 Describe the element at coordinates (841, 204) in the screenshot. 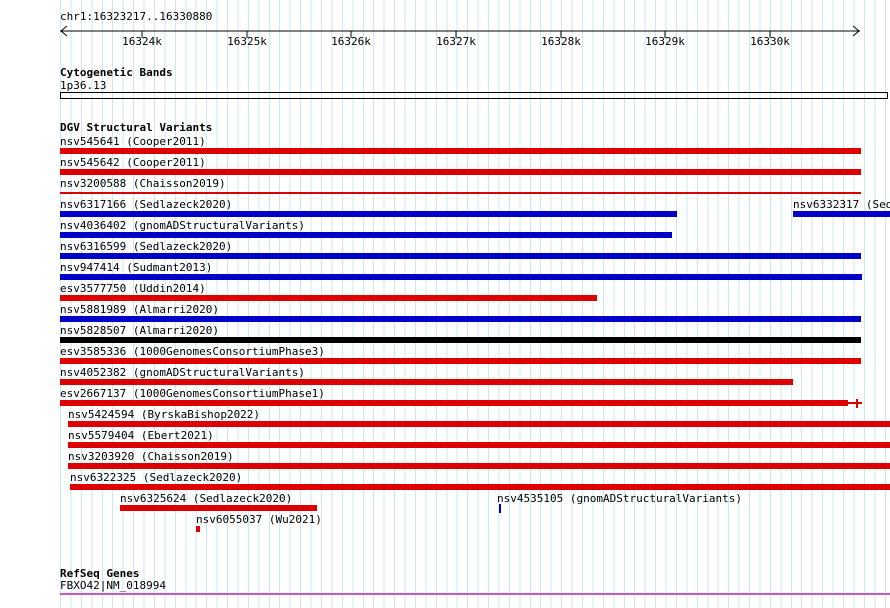

I see `variant-label: nsv6332317 (Sedlazeck2020)` at that location.